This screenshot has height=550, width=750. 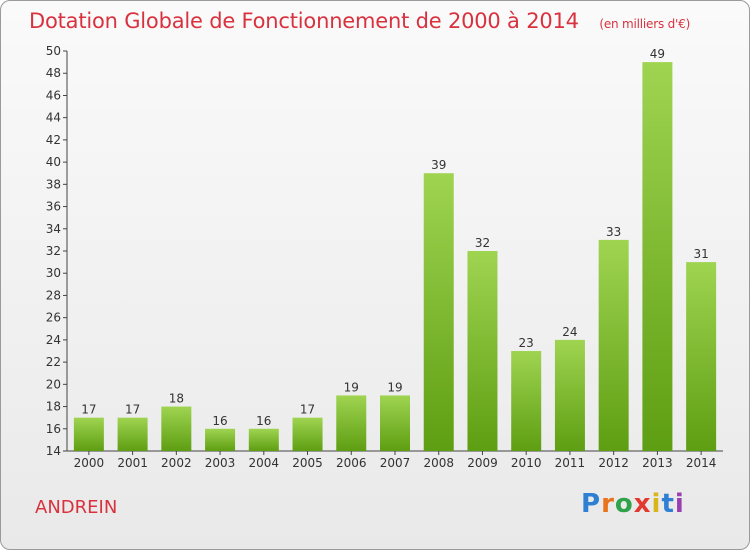 I want to click on x-tick-label: 2010, so click(x=526, y=463).